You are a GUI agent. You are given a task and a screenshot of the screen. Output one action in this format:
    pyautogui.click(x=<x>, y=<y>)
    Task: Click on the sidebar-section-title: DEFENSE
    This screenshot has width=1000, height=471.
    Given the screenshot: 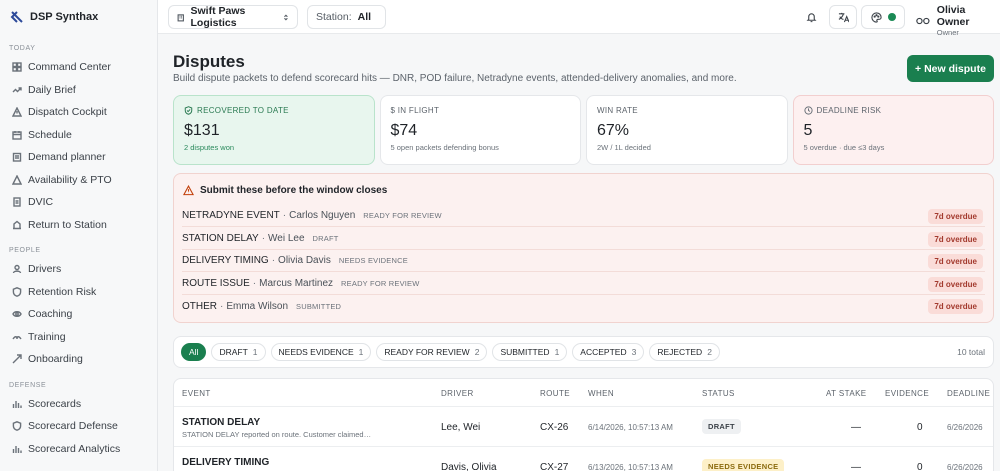 What is the action you would take?
    pyautogui.click(x=28, y=385)
    